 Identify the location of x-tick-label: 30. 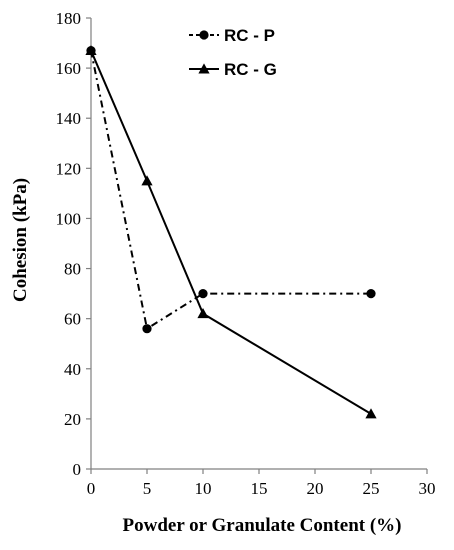
(427, 488).